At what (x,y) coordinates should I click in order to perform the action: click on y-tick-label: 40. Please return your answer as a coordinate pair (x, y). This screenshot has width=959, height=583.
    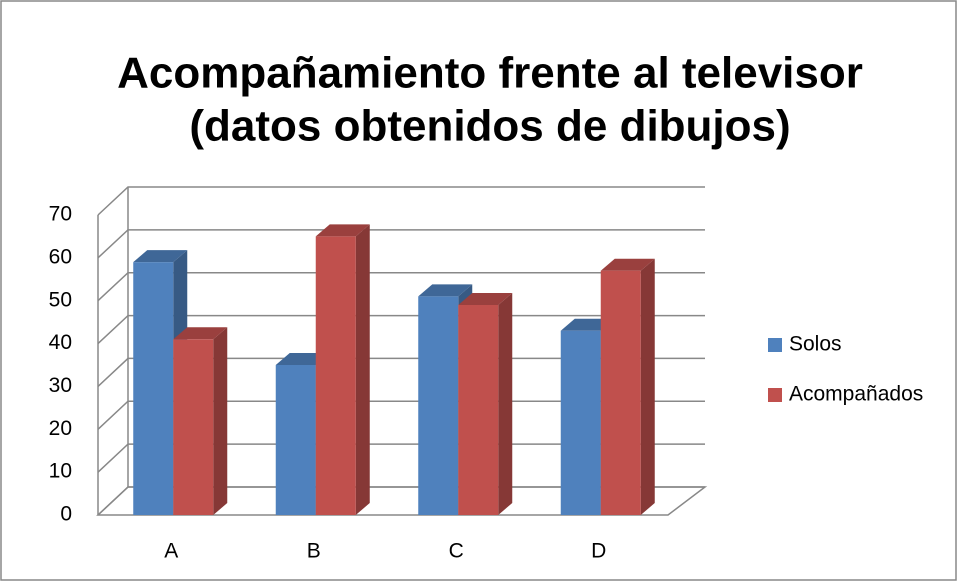
    Looking at the image, I should click on (60, 342).